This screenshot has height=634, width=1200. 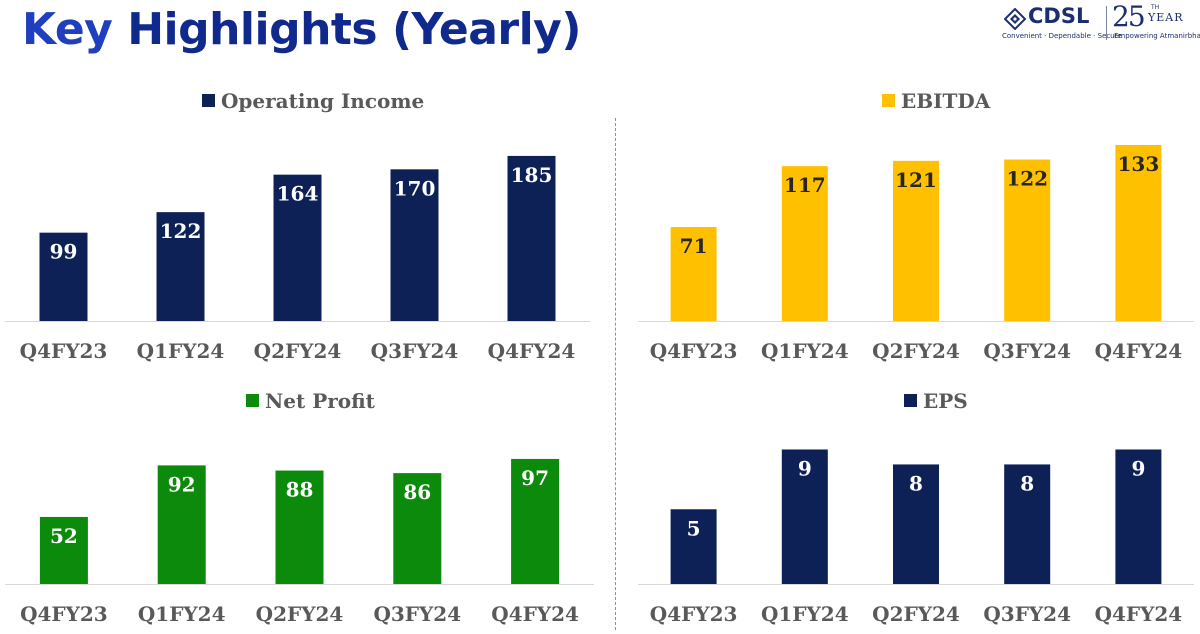 I want to click on ebitda-category-label: Q1FY24, so click(x=805, y=351).